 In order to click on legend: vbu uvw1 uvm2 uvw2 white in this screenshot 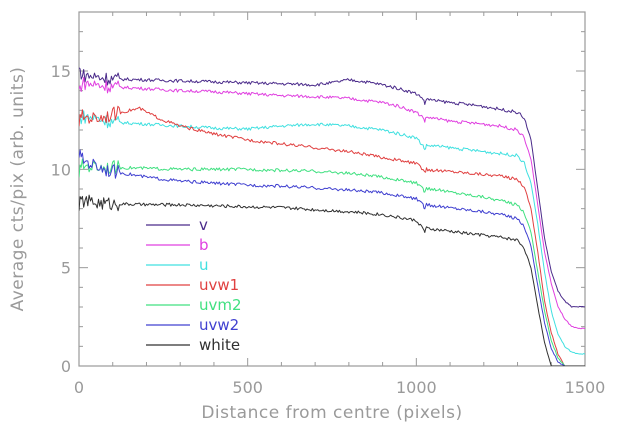, I will do `click(194, 285)`.